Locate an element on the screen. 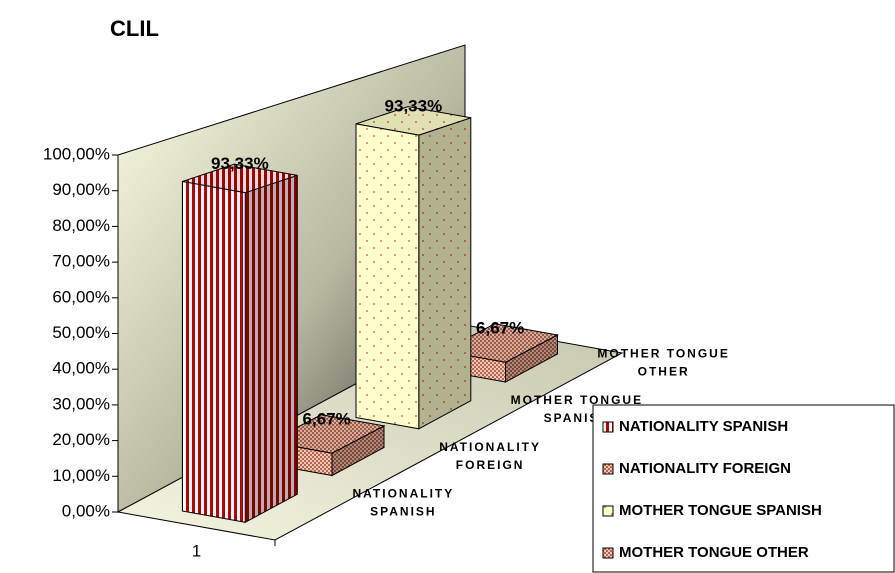 The height and width of the screenshot is (573, 895). y-tick-label: 60,00% is located at coordinates (81, 296).